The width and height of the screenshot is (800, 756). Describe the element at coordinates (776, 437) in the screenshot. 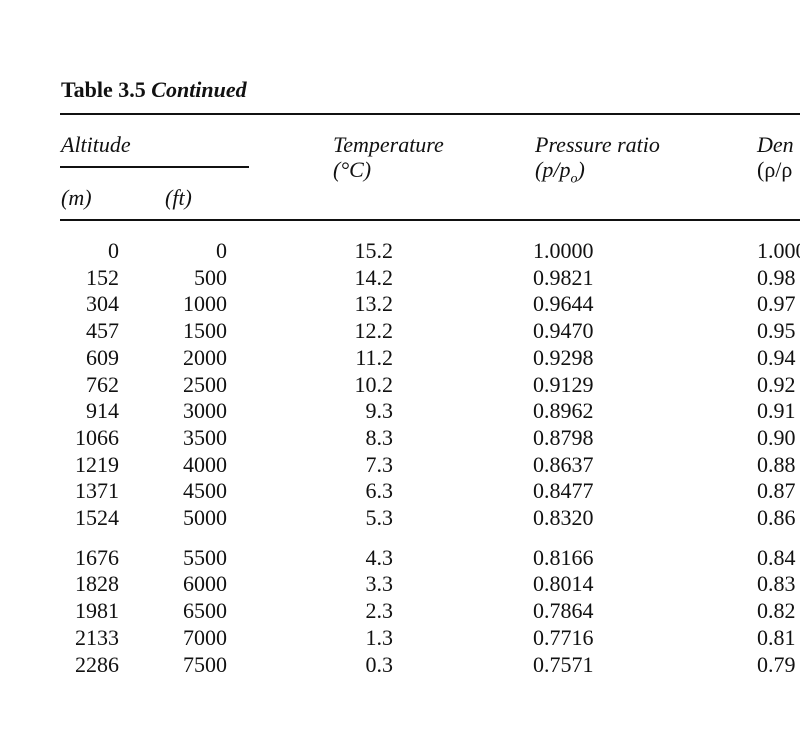

I see `cell-density: 0.90` at that location.